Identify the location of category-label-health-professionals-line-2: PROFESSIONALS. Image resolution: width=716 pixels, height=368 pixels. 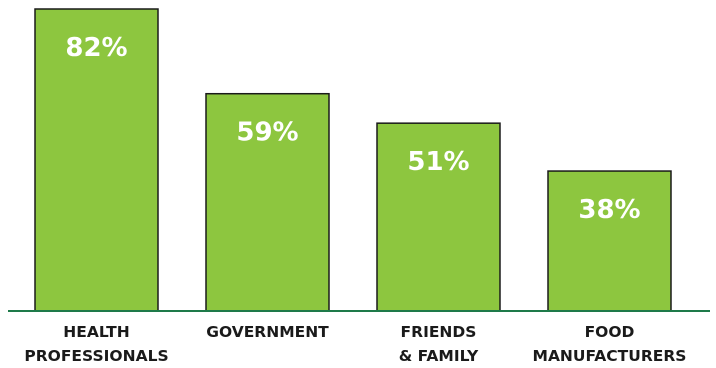
(96, 356).